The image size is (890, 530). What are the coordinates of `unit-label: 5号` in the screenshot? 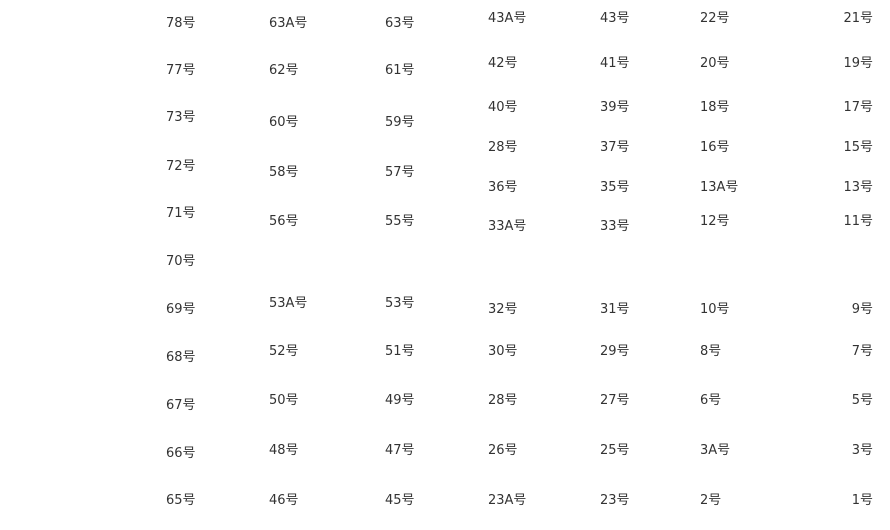 It's located at (862, 400).